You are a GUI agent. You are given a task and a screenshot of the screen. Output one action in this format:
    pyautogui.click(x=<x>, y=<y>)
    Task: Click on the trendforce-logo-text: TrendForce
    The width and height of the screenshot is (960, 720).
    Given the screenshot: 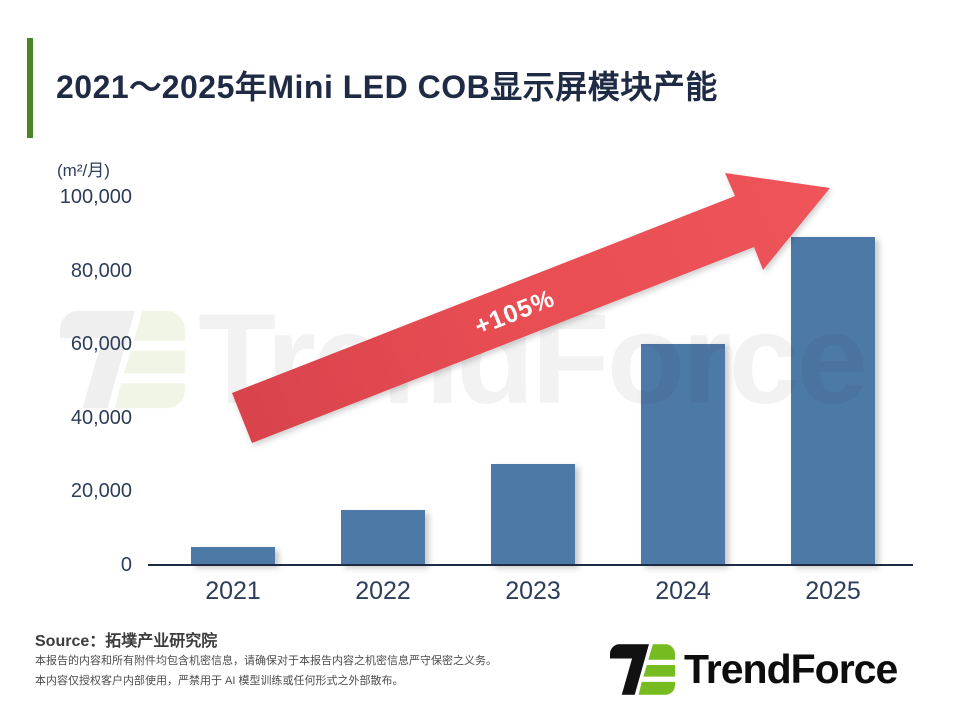 What is the action you would take?
    pyautogui.click(x=791, y=669)
    